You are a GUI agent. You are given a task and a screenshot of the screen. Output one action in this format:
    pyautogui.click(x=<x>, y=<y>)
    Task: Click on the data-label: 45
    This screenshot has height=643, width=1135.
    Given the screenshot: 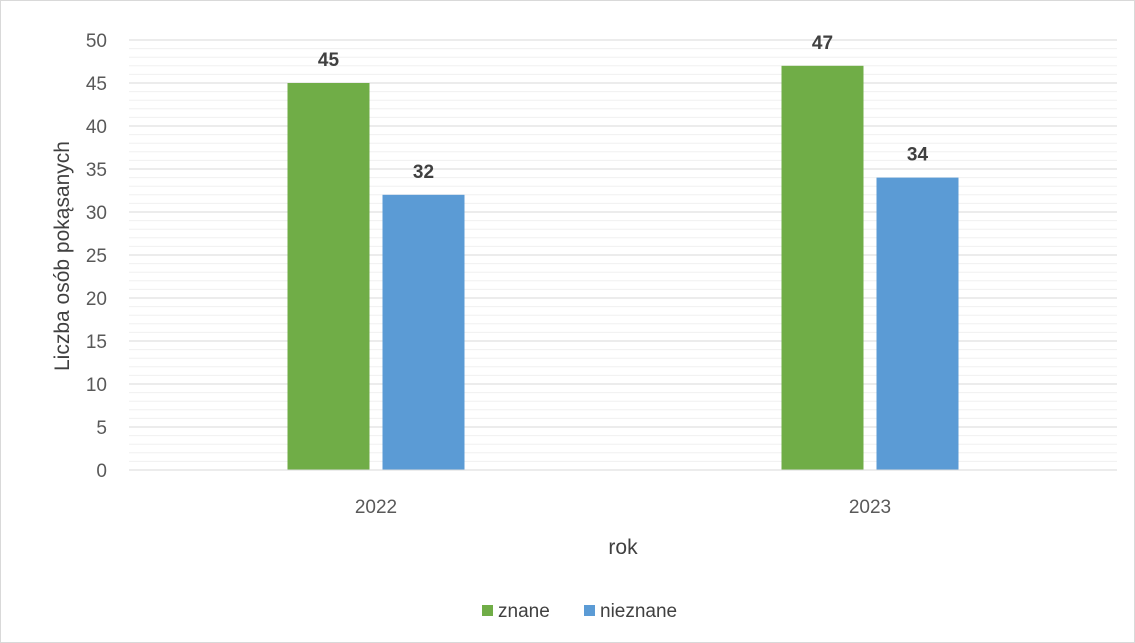 What is the action you would take?
    pyautogui.click(x=329, y=60)
    